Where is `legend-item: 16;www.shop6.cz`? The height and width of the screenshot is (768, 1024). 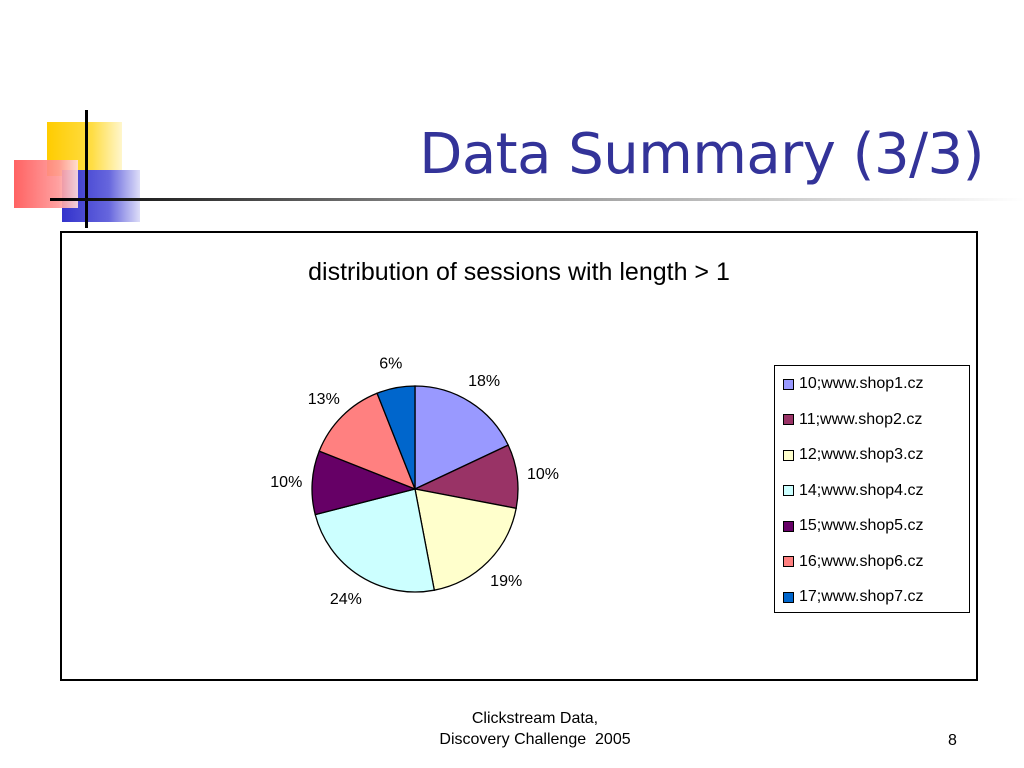 legend-item: 16;www.shop6.cz is located at coordinates (853, 562).